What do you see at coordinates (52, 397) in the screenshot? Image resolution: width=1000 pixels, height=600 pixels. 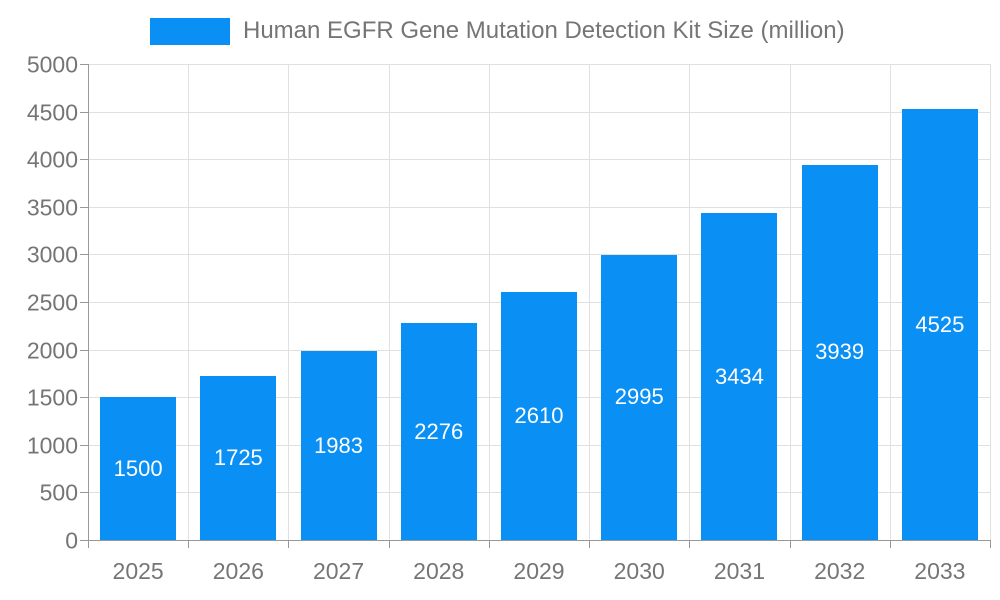 I see `y-axis-label: 1500` at bounding box center [52, 397].